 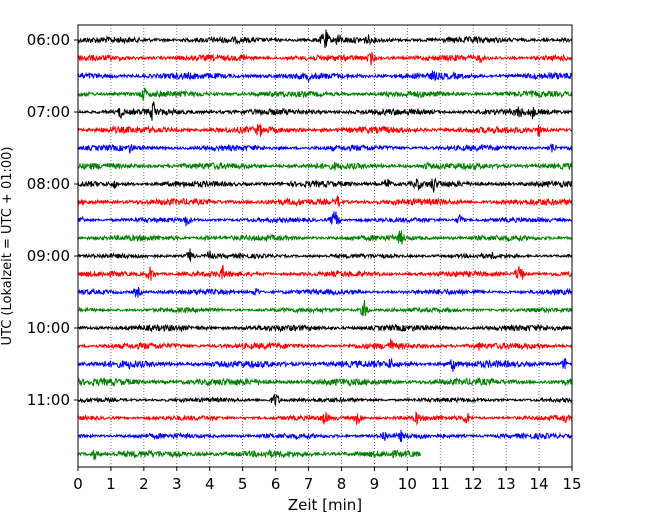 I want to click on x-tick-label: 4, so click(x=210, y=484).